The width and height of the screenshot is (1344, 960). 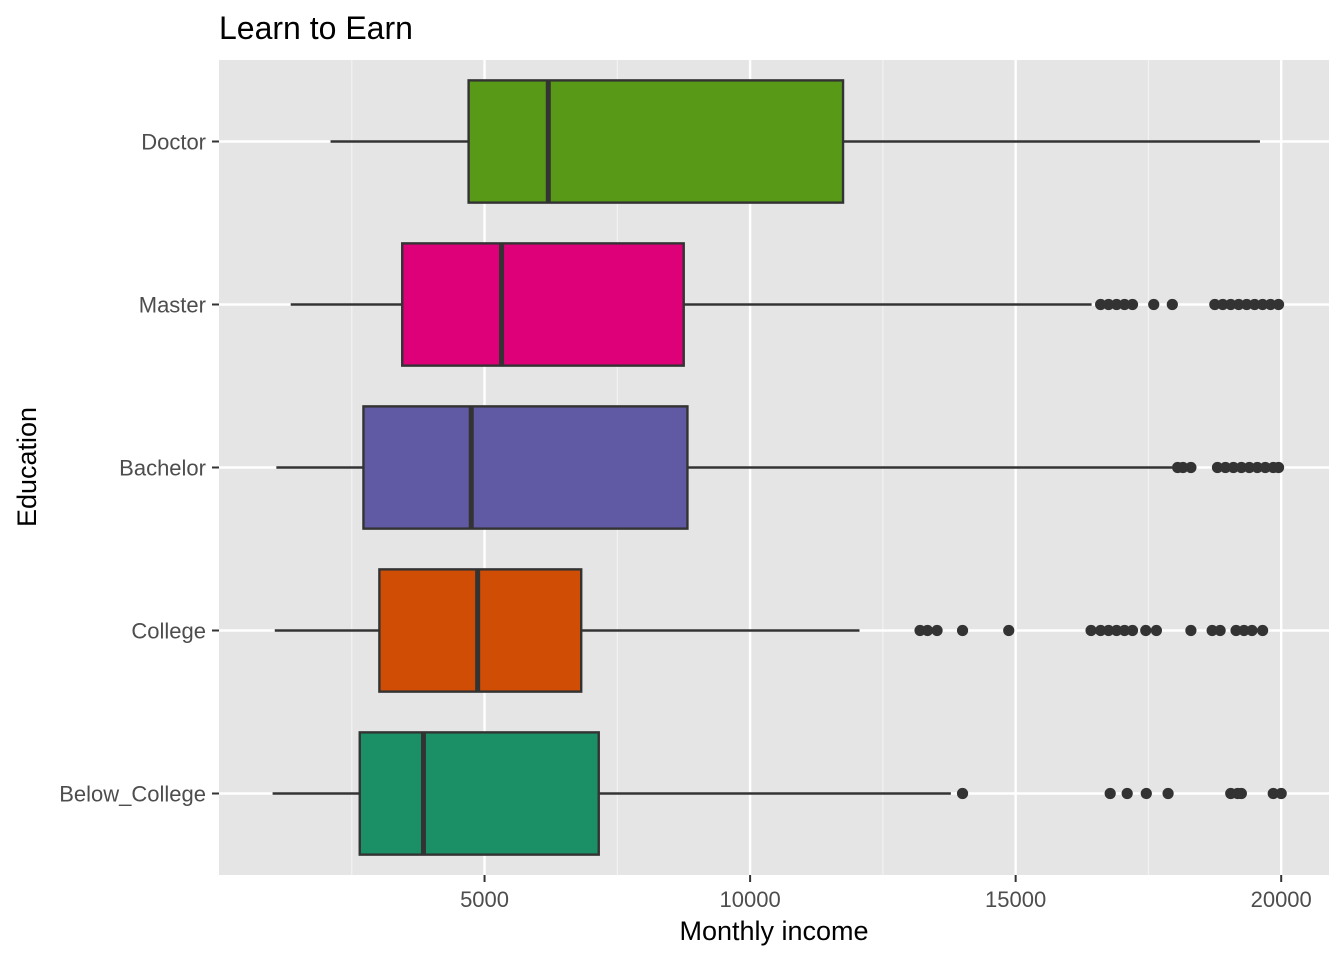 What do you see at coordinates (27, 467) in the screenshot?
I see `y-axis-title: Education` at bounding box center [27, 467].